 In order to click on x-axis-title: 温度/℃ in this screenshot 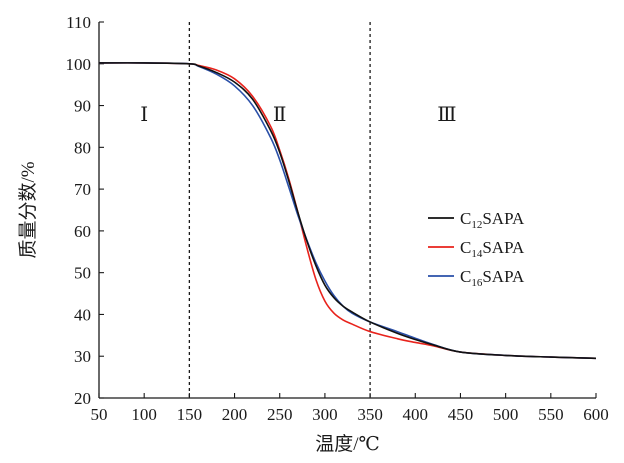, I will do `click(347, 444)`.